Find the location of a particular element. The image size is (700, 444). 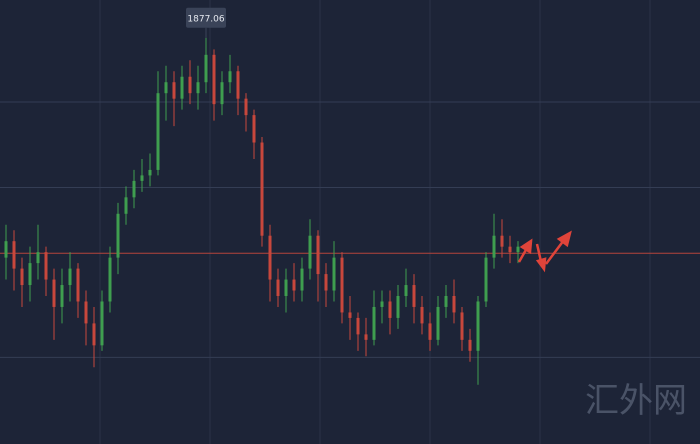

trend-arrows is located at coordinates (544, 251).